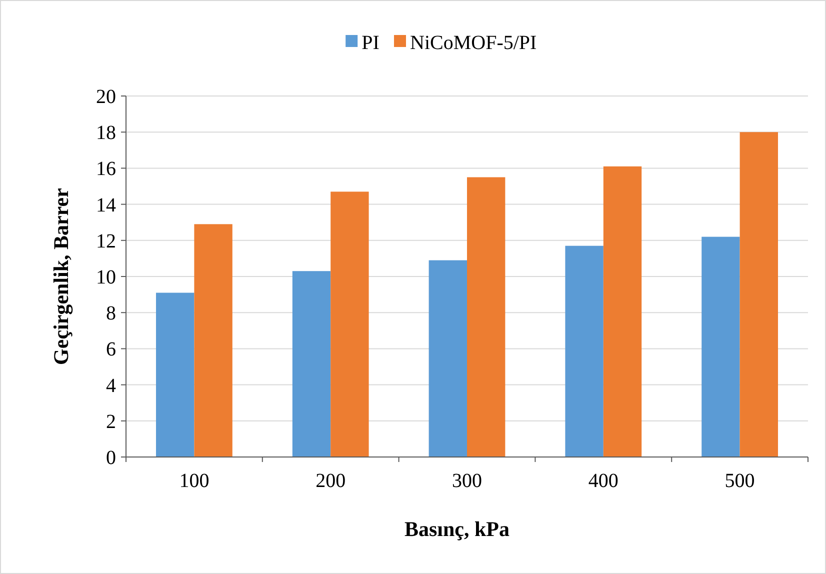  I want to click on y-tick-label: 20, so click(106, 97).